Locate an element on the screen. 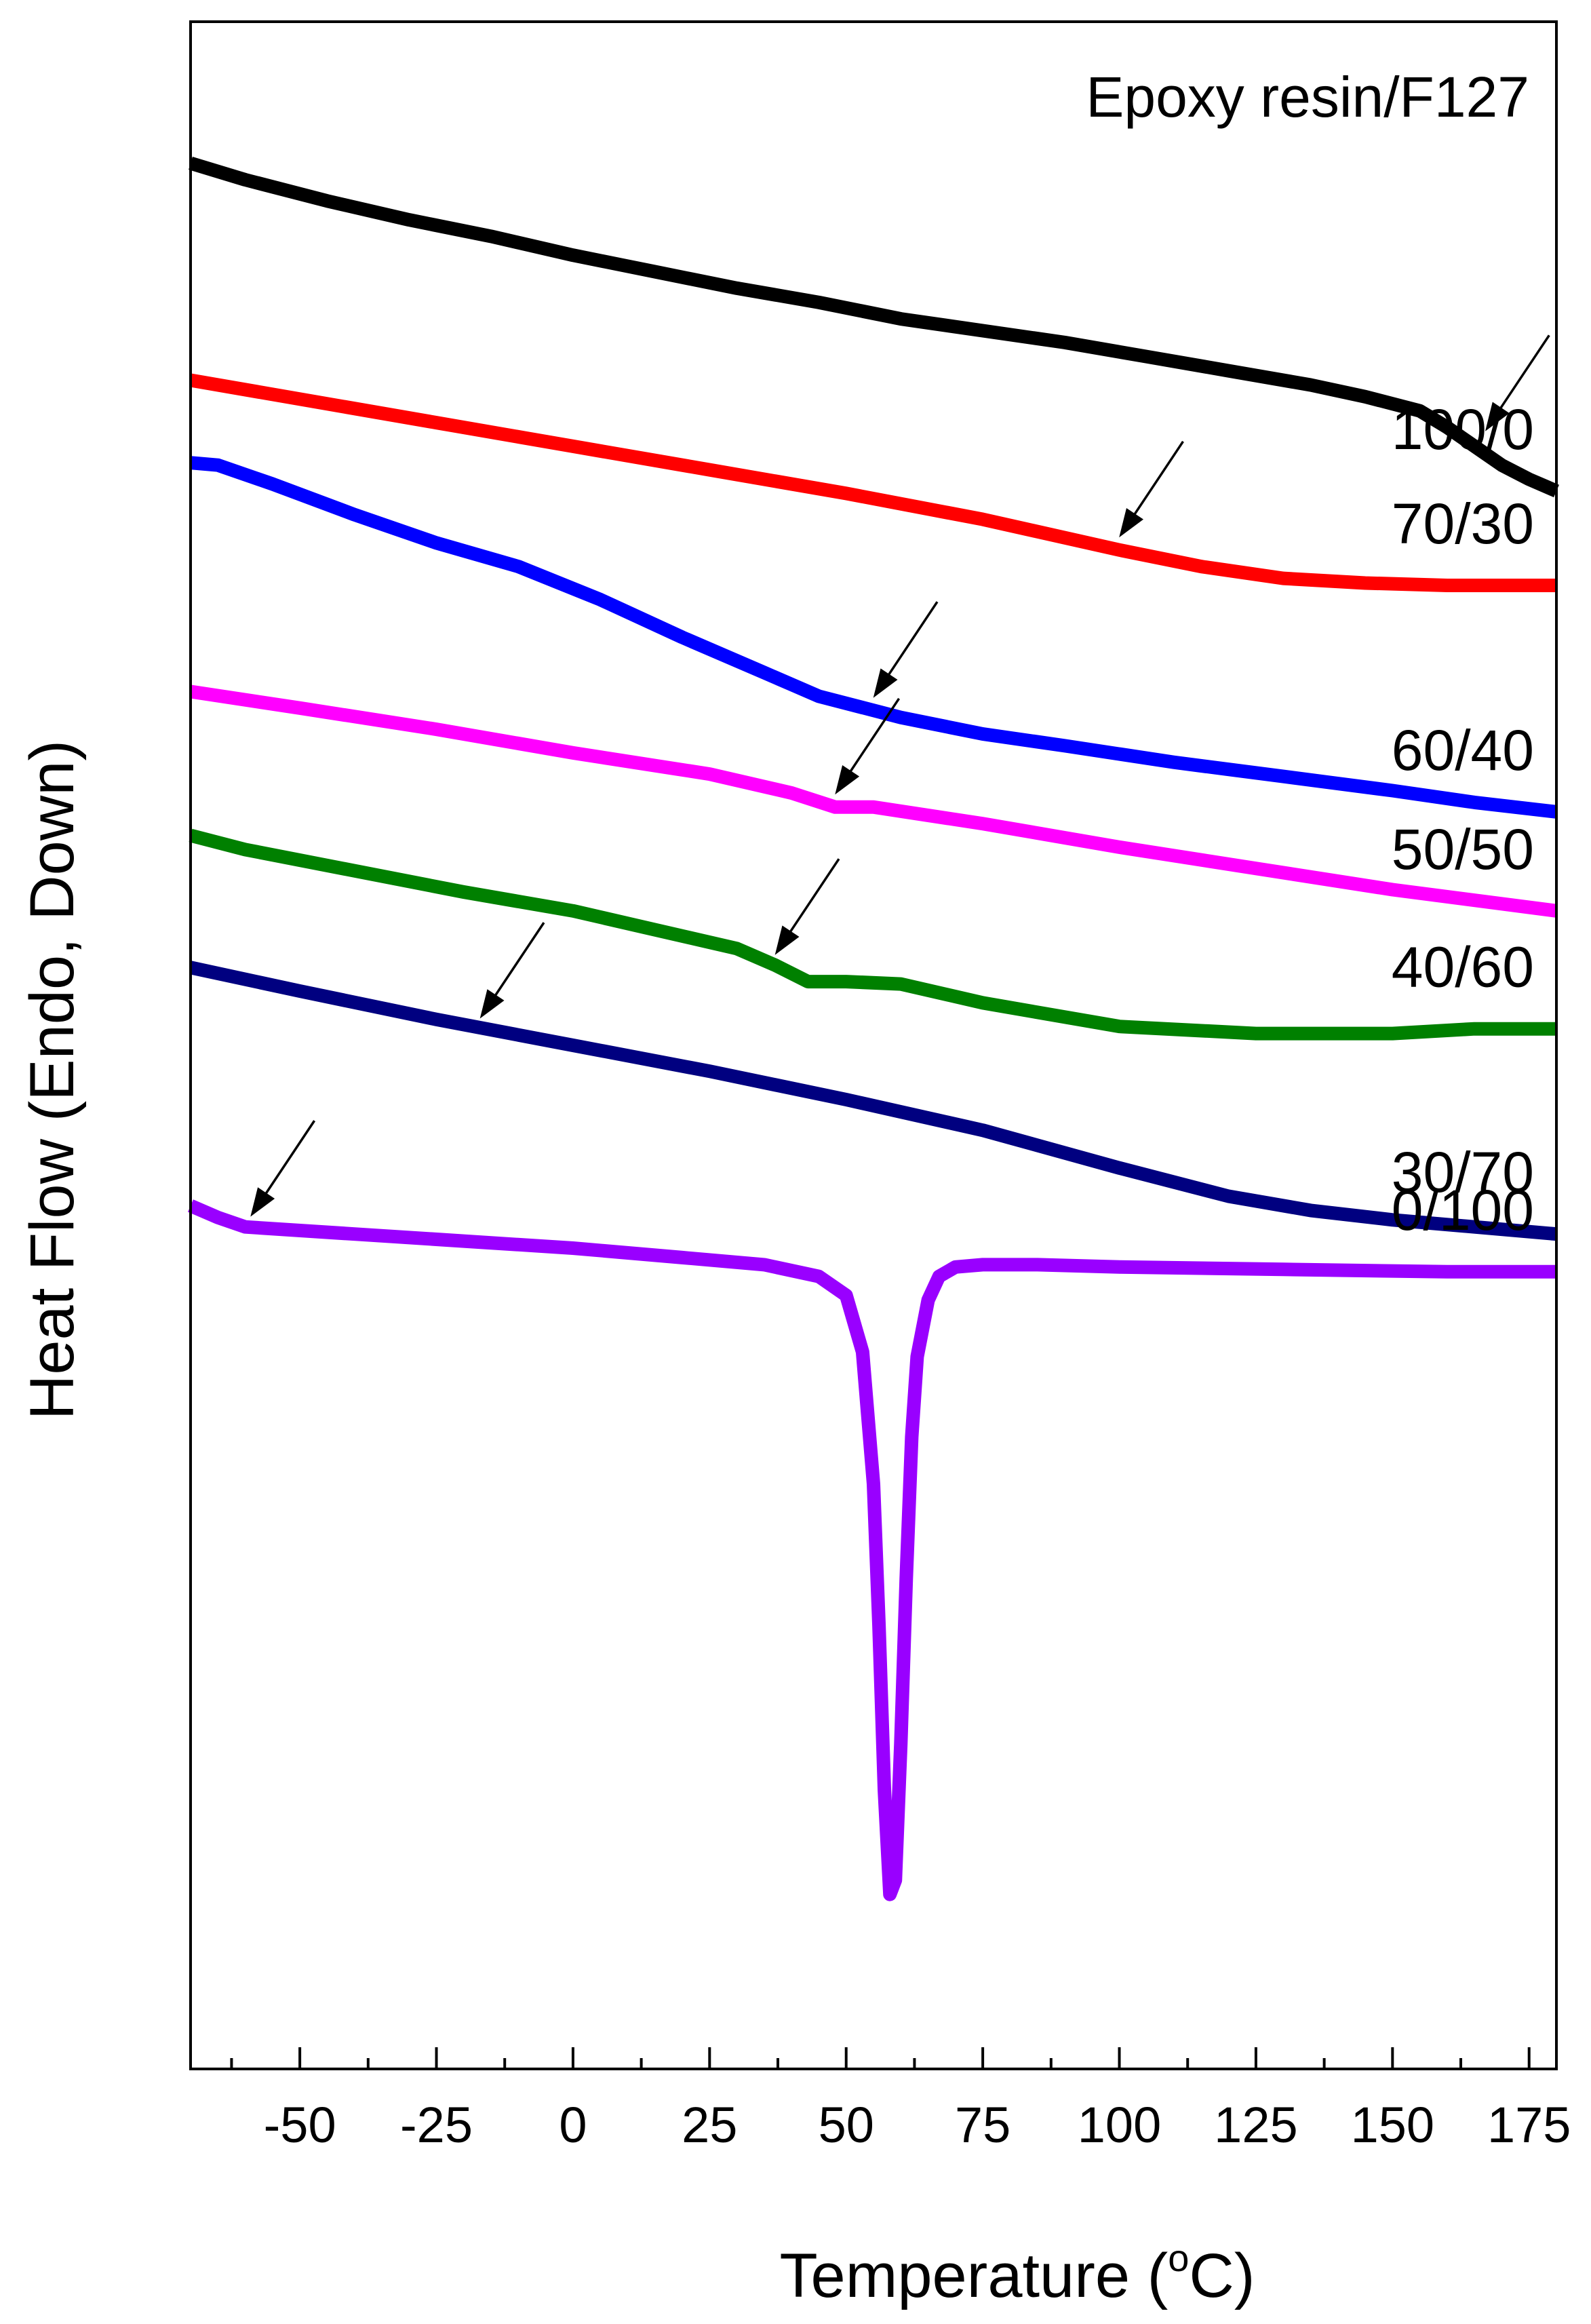 This screenshot has height=2324, width=1591. x-tick-label: 25 is located at coordinates (709, 2125).